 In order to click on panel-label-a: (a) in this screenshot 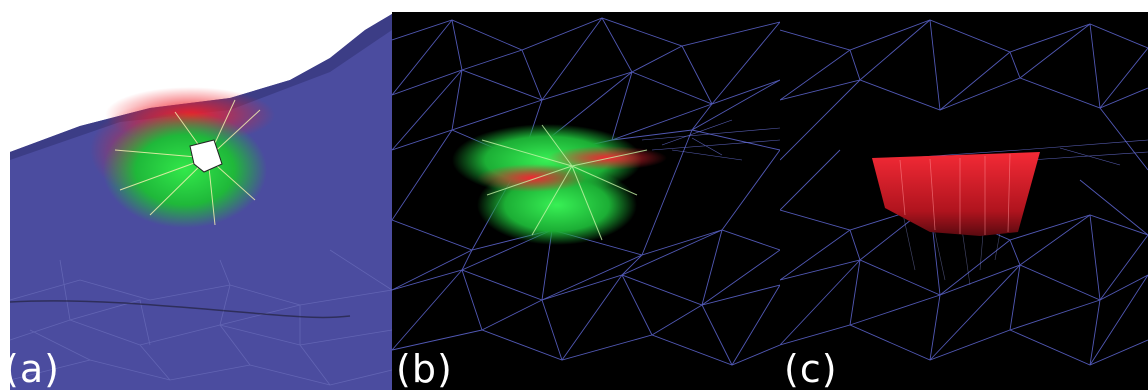, I will do `click(32, 368)`.